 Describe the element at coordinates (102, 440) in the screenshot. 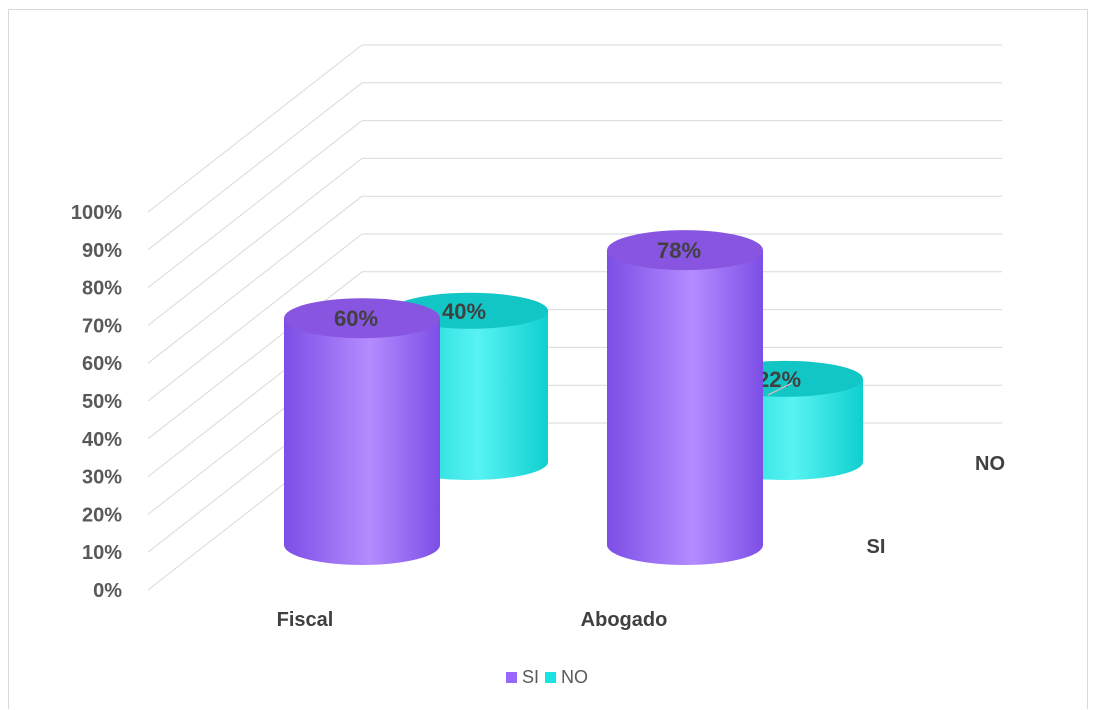

I see `y-tick-label: 40%` at that location.